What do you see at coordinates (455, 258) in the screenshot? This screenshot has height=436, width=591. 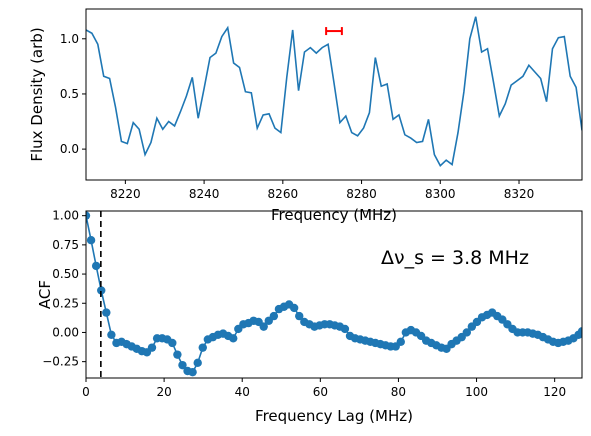 I see `scintillation-bandwidth-annotation: Δν_s = 3.8 MHz` at bounding box center [455, 258].